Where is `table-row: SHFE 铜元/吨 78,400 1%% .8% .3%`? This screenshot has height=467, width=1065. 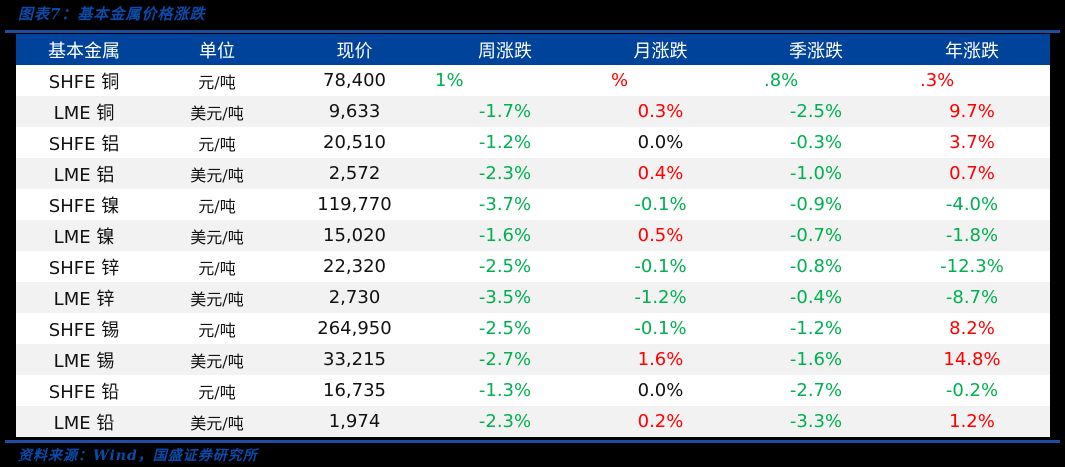
table-row: SHFE 铜元/吨 78,400 1%% .8% .3% is located at coordinates (533, 80).